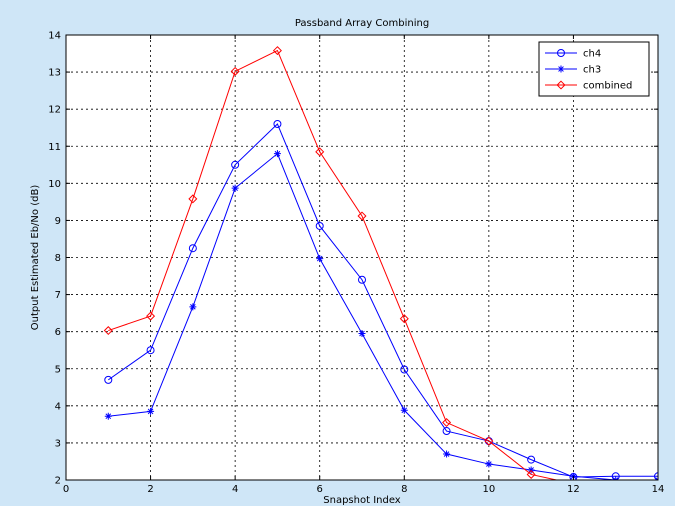 This screenshot has height=506, width=675. What do you see at coordinates (58, 443) in the screenshot?
I see `y-tick-label: 3` at bounding box center [58, 443].